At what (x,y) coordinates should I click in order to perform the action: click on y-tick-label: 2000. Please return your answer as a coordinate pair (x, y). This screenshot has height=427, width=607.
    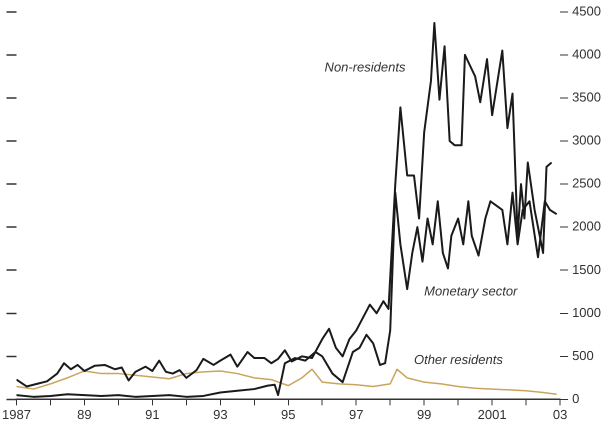
    Looking at the image, I should click on (586, 226).